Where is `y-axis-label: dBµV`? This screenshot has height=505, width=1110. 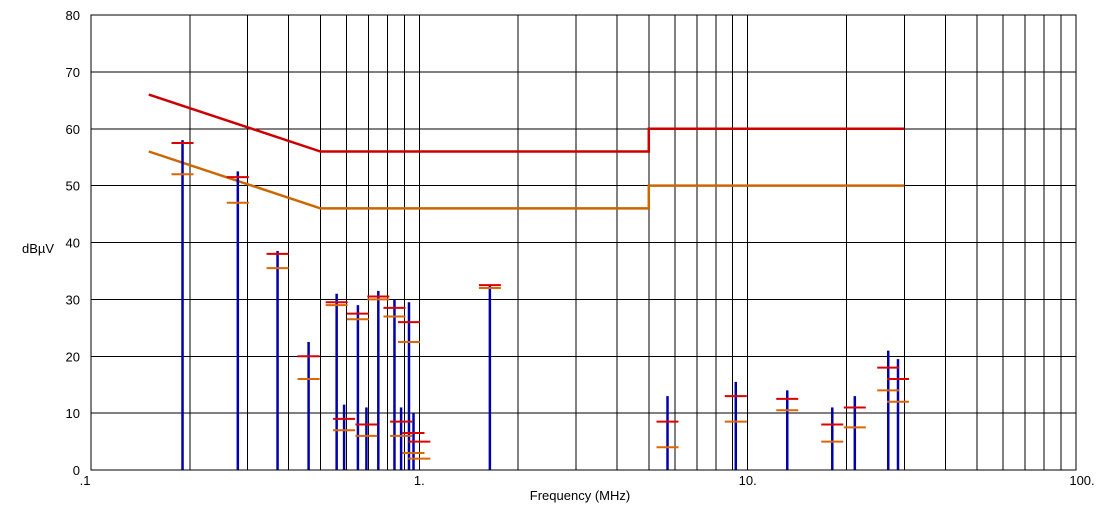
y-axis-label: dBµV is located at coordinates (38, 248).